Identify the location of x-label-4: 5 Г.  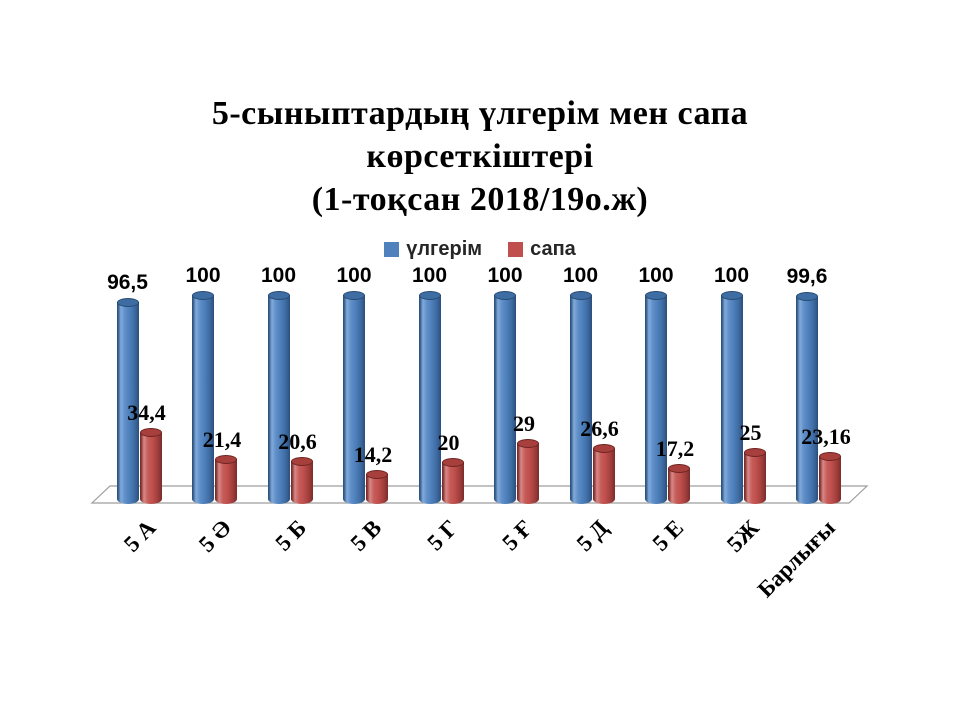
(442, 535).